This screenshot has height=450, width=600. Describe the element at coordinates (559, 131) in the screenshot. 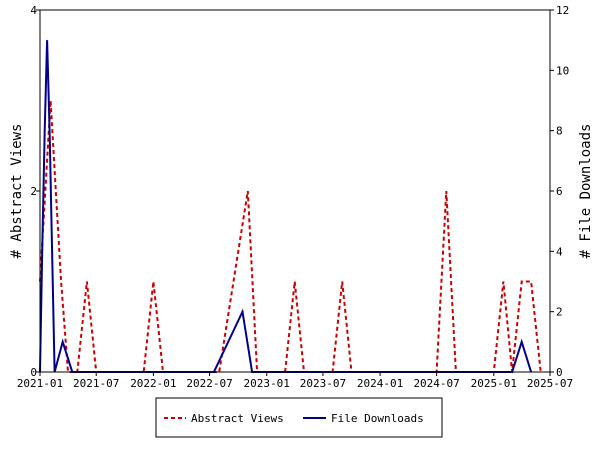

I see `right-y-tick-label: 8` at that location.